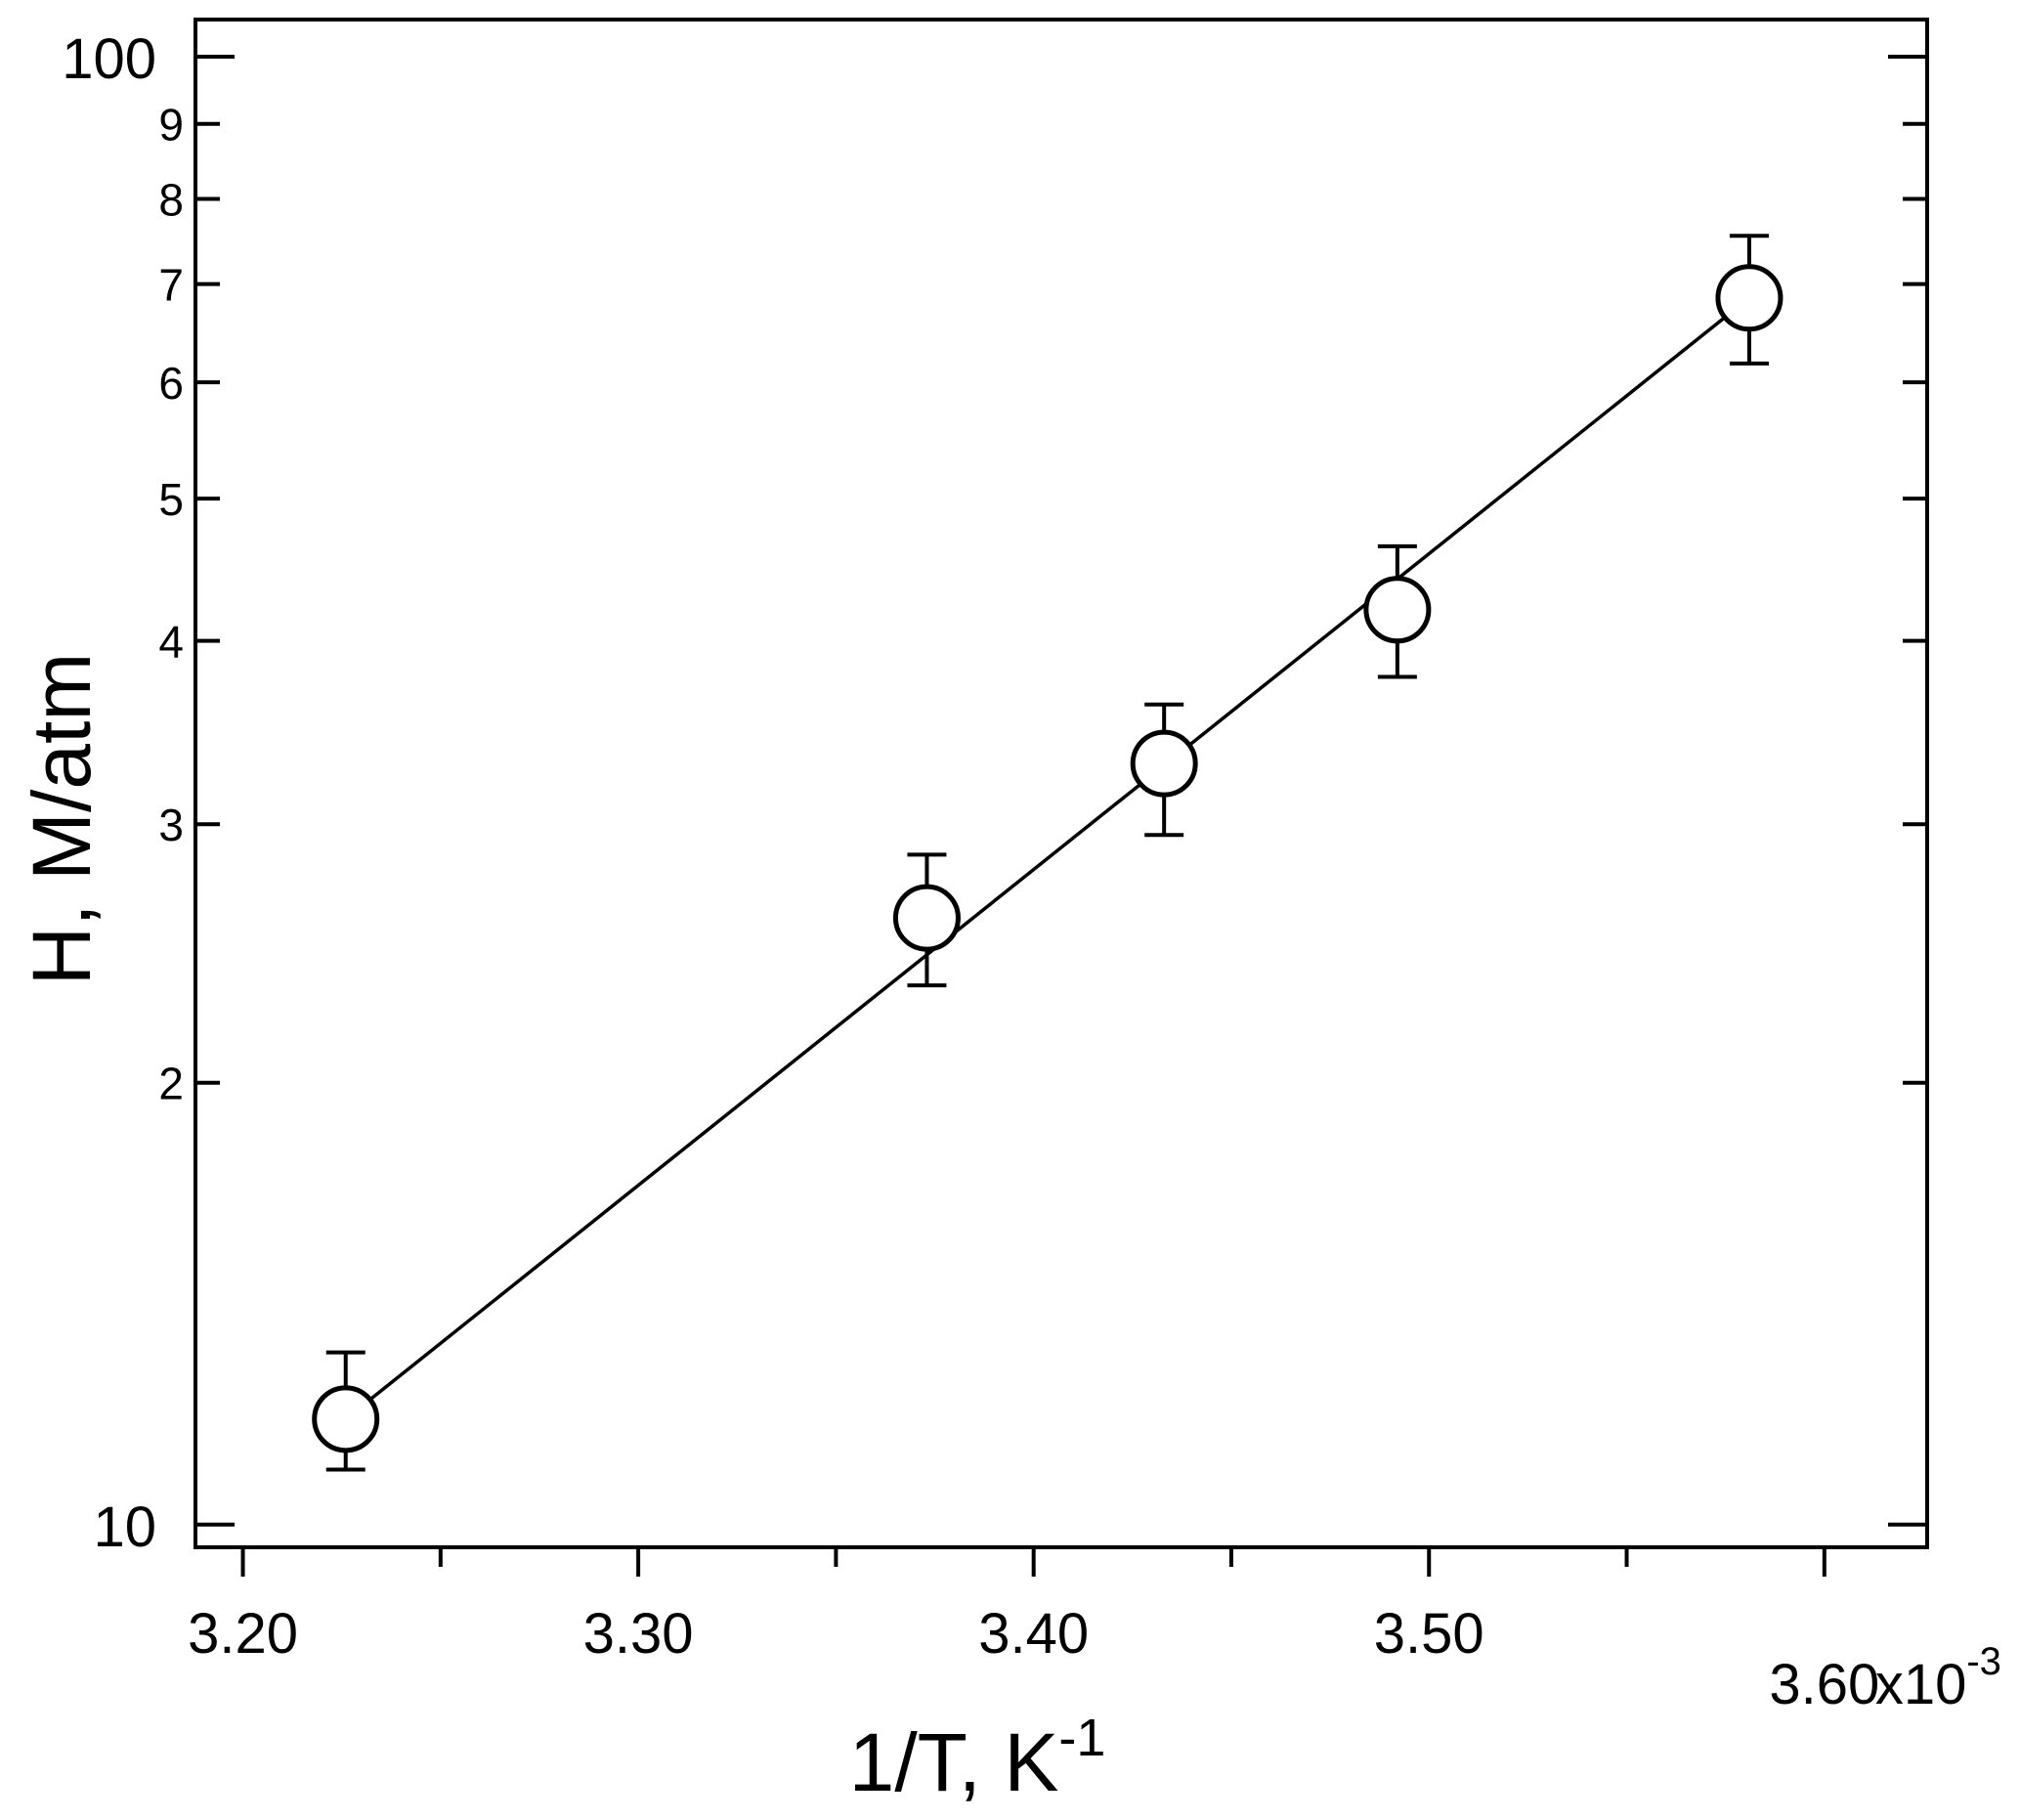 Image resolution: width=2020 pixels, height=1820 pixels. What do you see at coordinates (1429, 1634) in the screenshot?
I see `x-tick-label: 3.50` at bounding box center [1429, 1634].